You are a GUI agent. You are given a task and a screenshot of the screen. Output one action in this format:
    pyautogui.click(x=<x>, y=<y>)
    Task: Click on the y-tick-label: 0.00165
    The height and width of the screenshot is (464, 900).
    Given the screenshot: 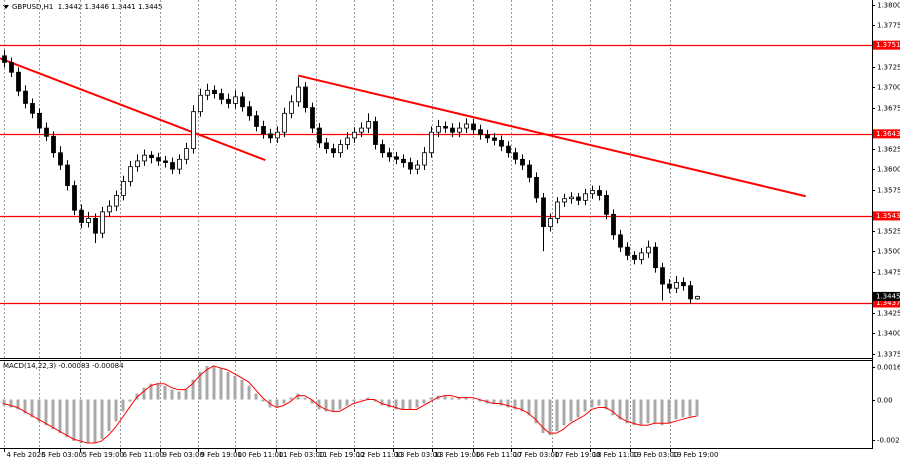 What is the action you would take?
    pyautogui.click(x=888, y=368)
    